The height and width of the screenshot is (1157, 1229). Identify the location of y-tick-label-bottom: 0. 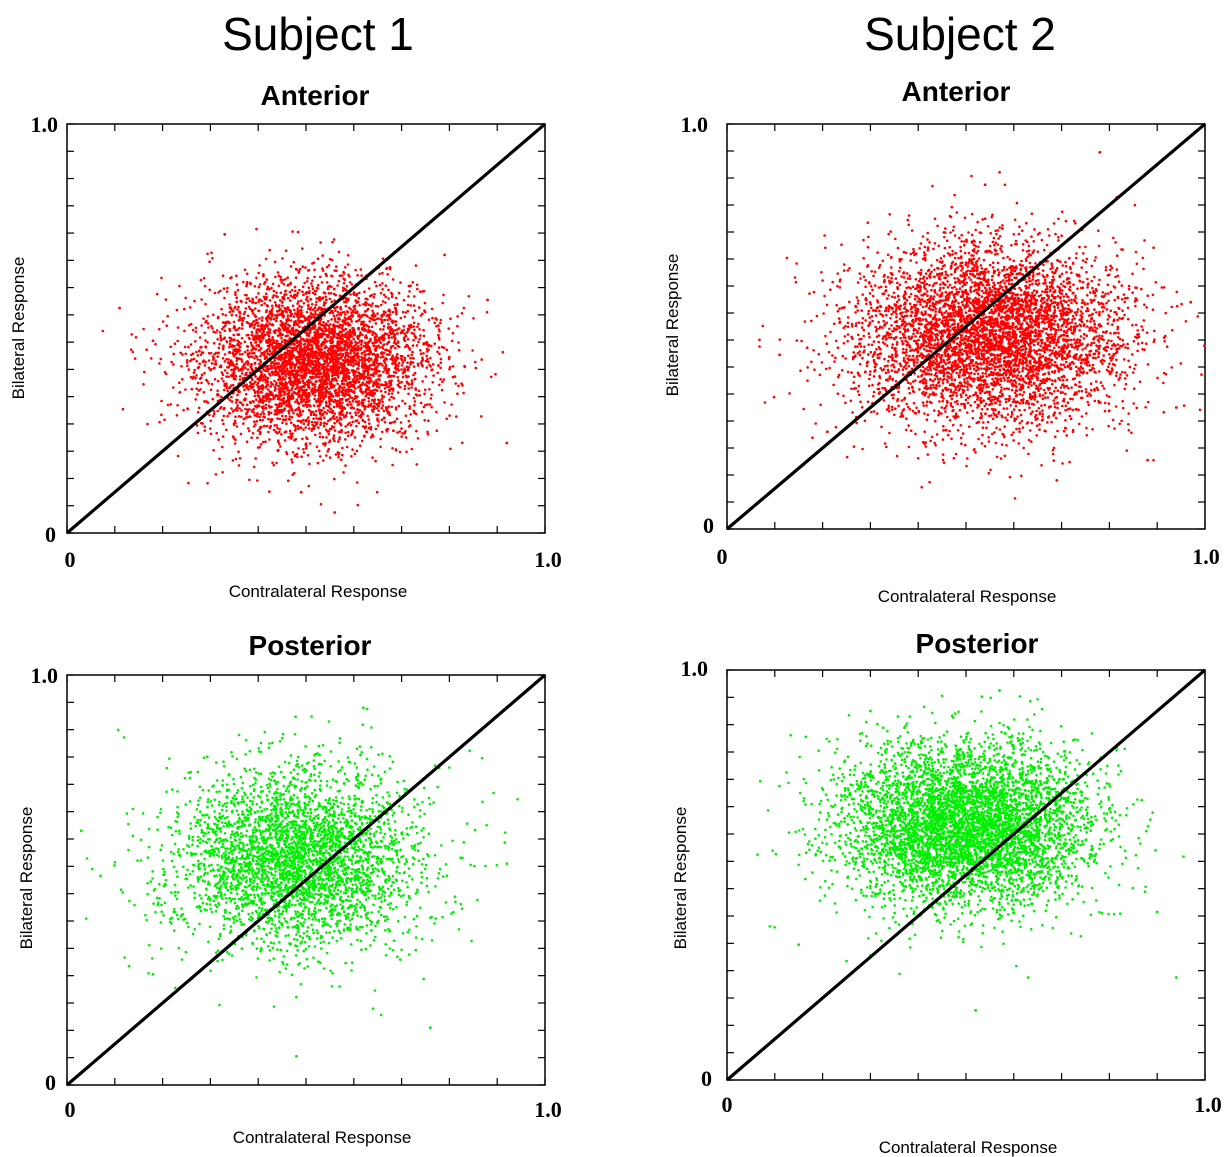
(50, 534).